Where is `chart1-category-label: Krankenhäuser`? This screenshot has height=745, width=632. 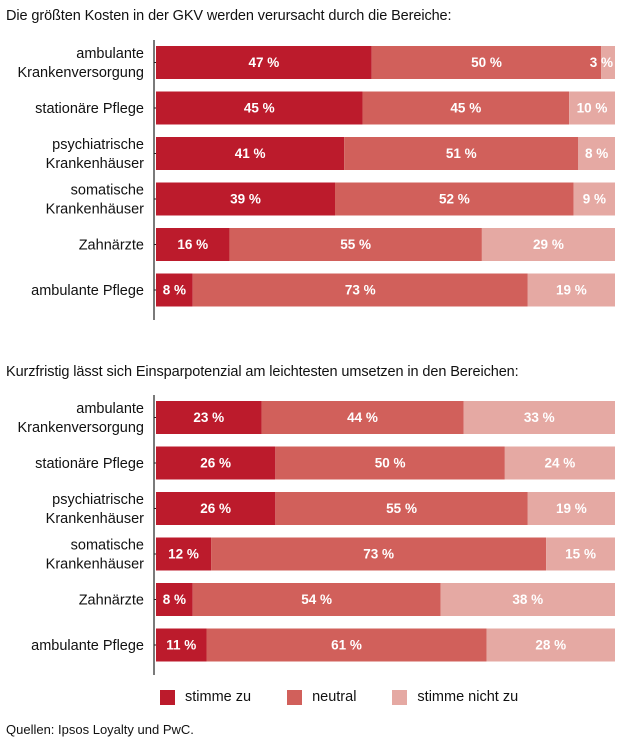 chart1-category-label: Krankenhäuser is located at coordinates (95, 164).